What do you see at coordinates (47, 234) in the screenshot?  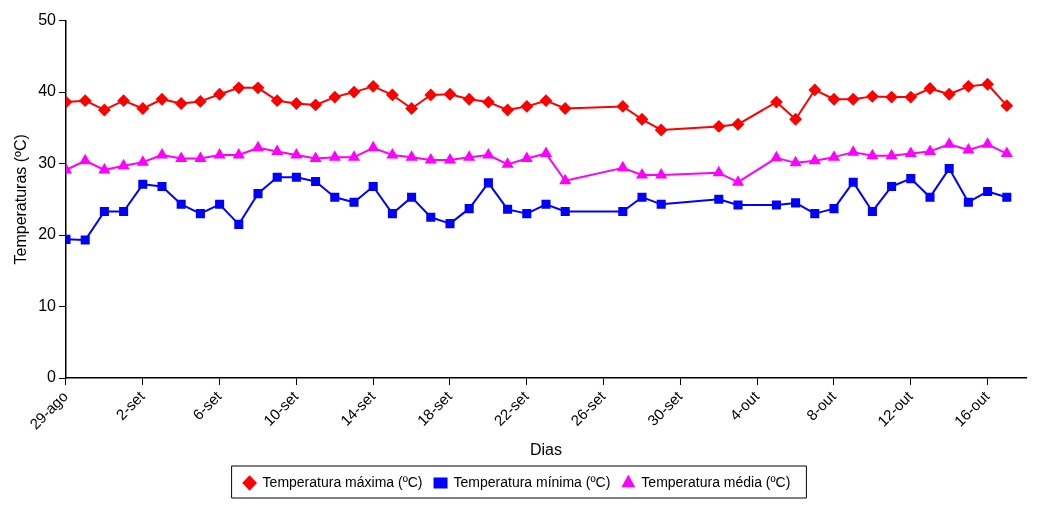 I see `y-tick-label: 20` at bounding box center [47, 234].